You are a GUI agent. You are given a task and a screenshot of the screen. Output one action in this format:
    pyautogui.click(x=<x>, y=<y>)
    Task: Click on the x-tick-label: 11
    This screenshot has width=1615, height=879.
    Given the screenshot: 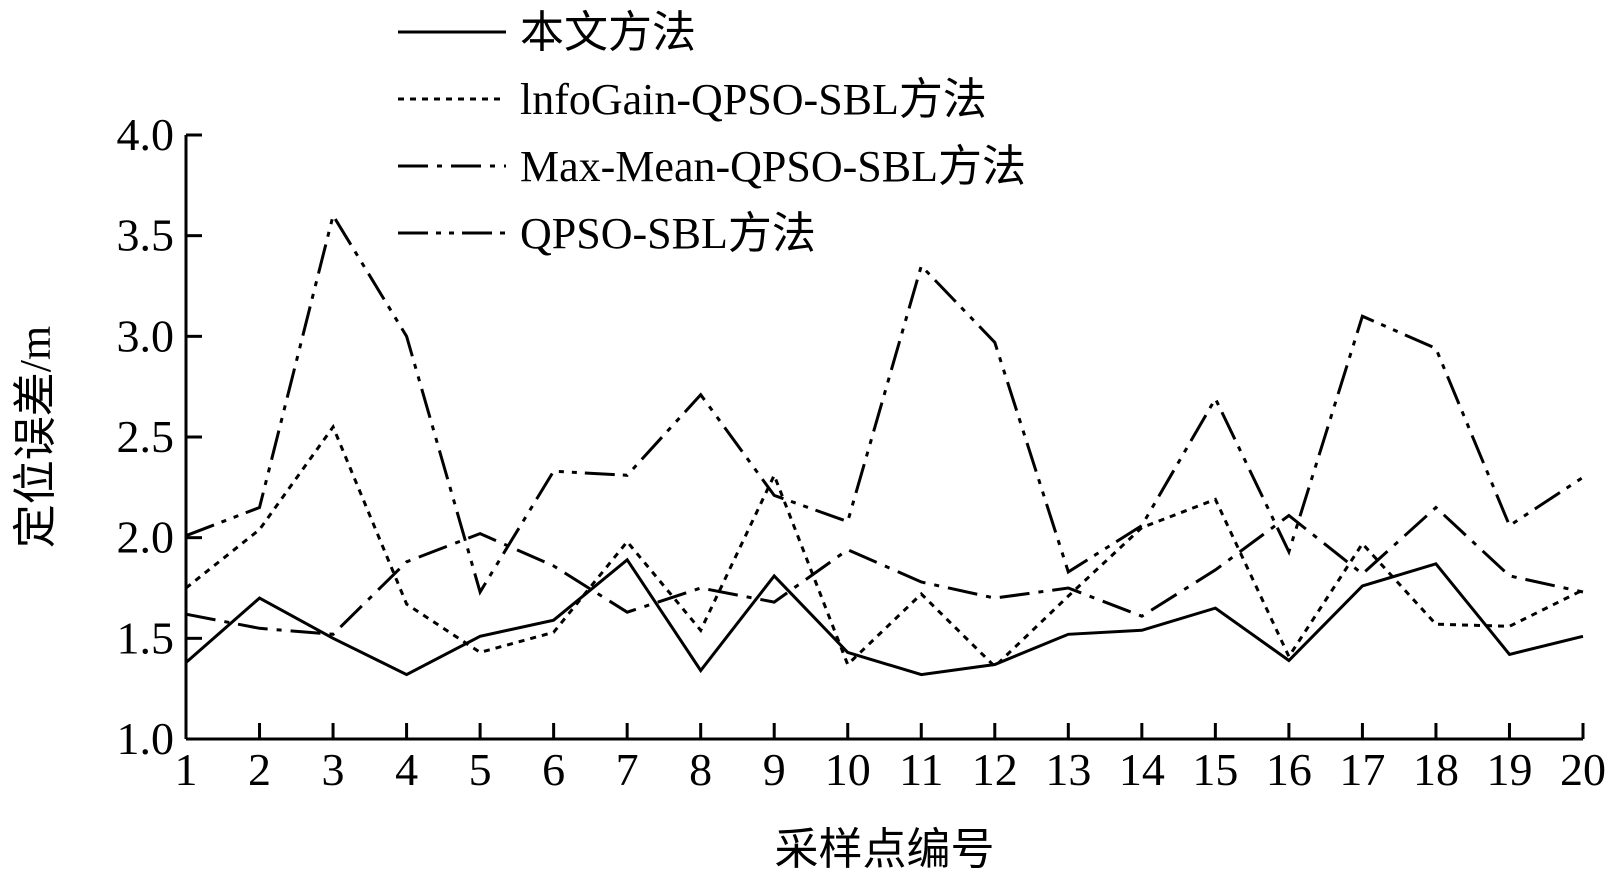 What is the action you would take?
    pyautogui.click(x=921, y=769)
    